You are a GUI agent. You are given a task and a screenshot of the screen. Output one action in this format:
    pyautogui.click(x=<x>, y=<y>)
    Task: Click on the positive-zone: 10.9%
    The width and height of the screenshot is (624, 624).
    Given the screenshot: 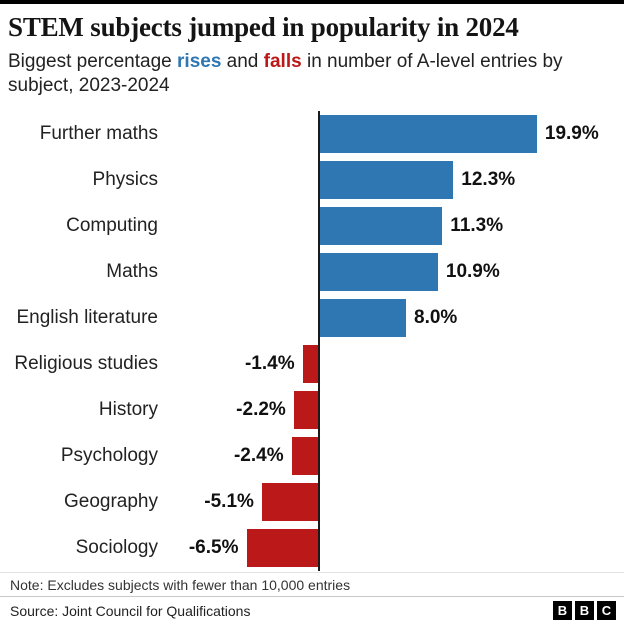 What is the action you would take?
    pyautogui.click(x=467, y=271)
    